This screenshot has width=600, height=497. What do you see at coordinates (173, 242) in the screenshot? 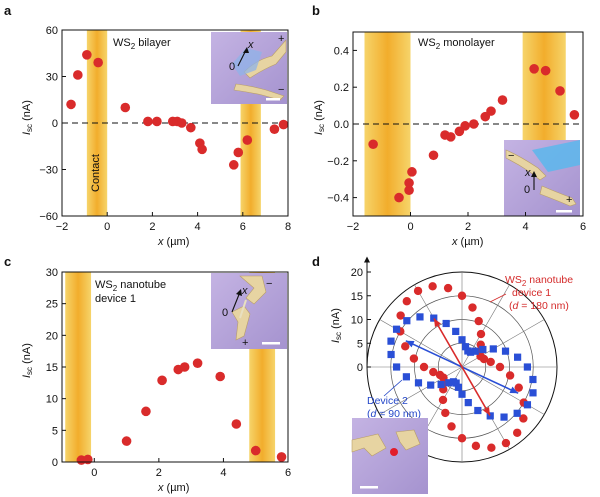
I see `panel-a-xlabel: x (µm)` at bounding box center [173, 242].